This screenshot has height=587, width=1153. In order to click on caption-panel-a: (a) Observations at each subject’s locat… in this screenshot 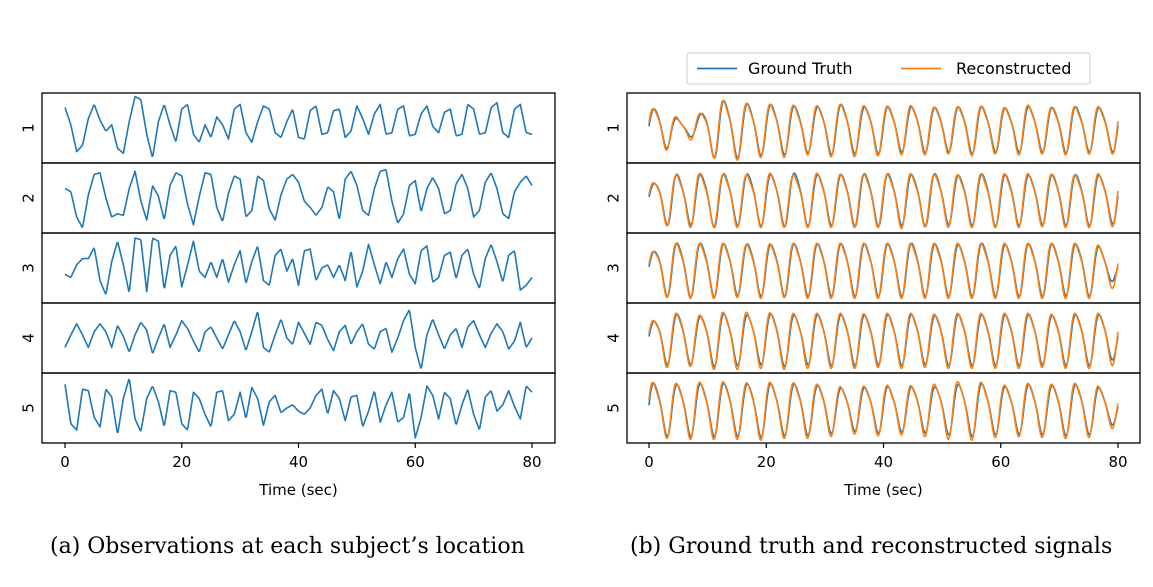, I will do `click(287, 546)`.